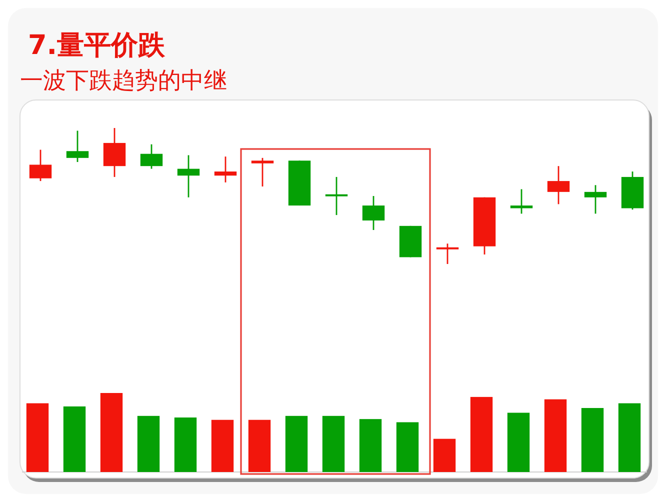 The height and width of the screenshot is (500, 666). Describe the element at coordinates (123, 81) in the screenshot. I see `subtitle: 一波下跌趋势的中继` at that location.